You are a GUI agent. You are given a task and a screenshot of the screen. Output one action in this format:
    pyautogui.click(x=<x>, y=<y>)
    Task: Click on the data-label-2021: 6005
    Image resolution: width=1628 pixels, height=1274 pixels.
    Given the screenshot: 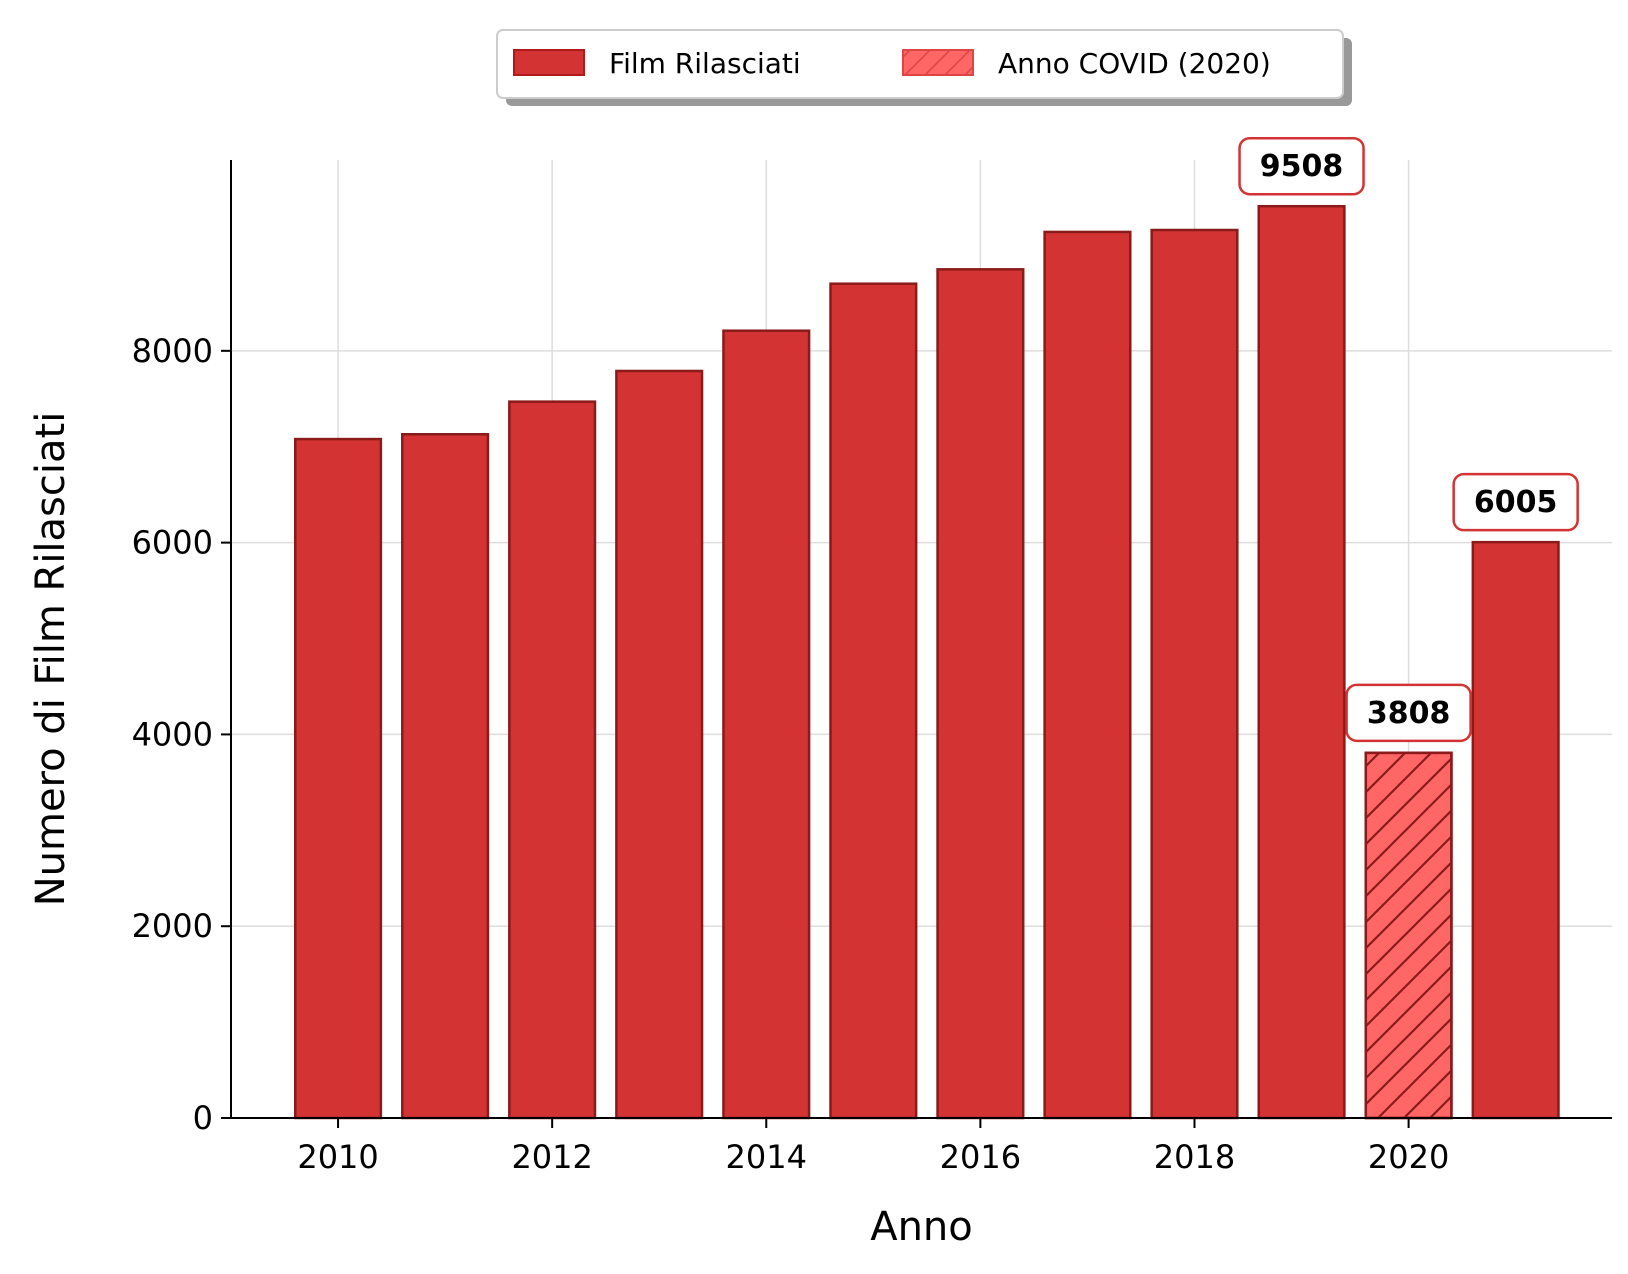 What is the action you would take?
    pyautogui.click(x=1516, y=502)
    